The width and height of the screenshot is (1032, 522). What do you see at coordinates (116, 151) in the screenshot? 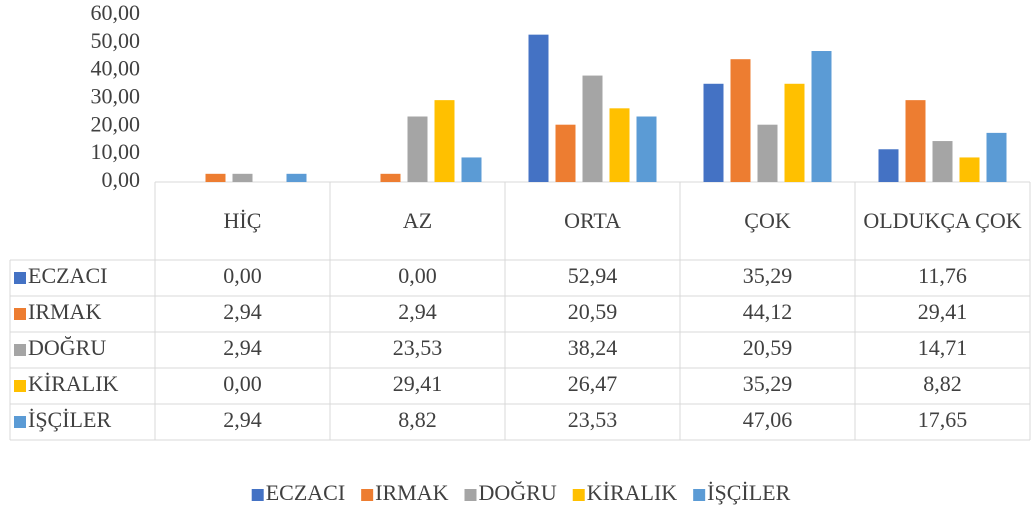
I see `y-tick-label: 10,00` at bounding box center [116, 151].